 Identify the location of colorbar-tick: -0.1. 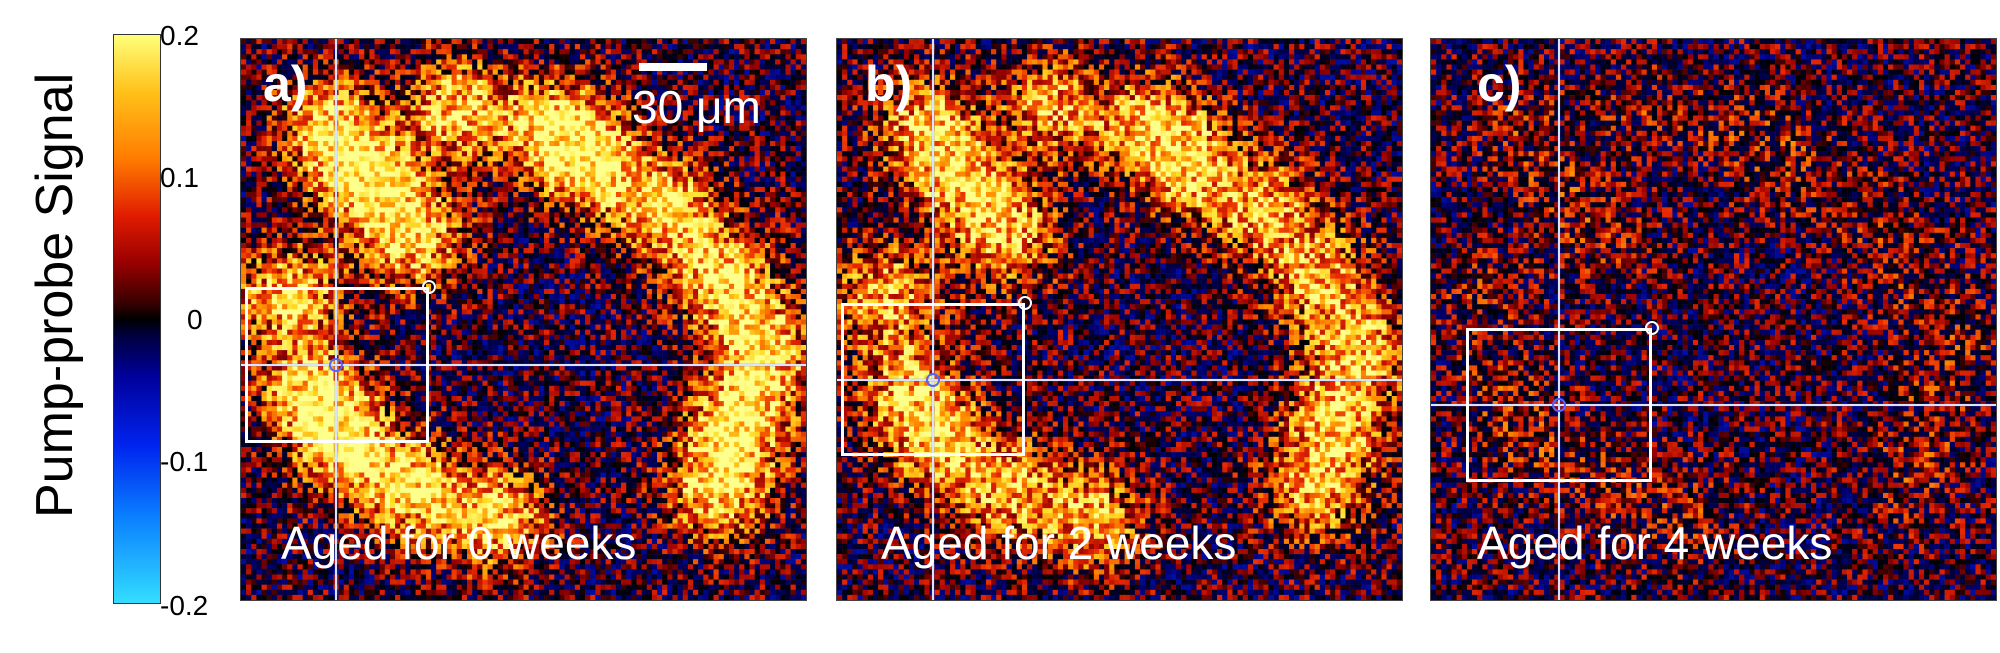
(200, 462).